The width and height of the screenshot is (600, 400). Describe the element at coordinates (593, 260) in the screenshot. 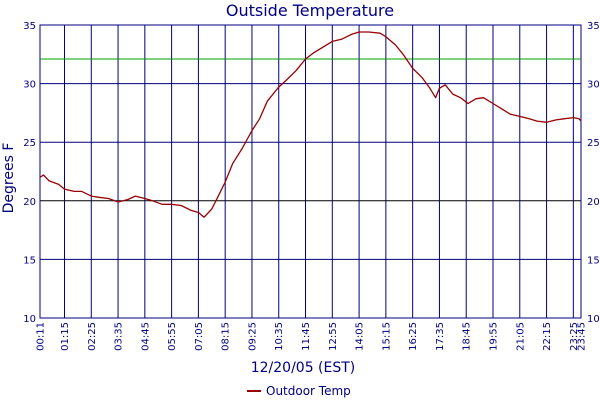

I see `y-tick-label-right: 15` at that location.